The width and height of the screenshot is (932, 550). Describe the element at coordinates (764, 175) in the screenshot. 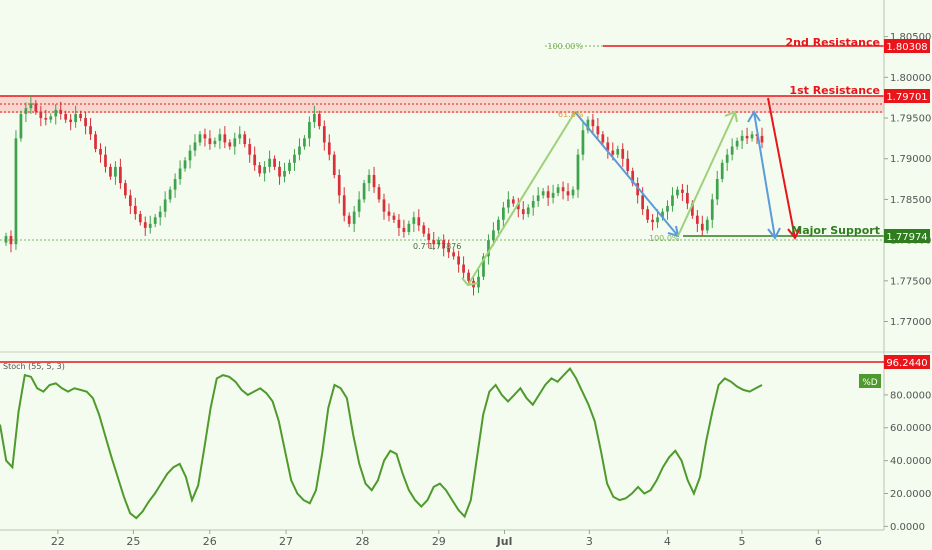

I see `blue-projection-arrow` at that location.